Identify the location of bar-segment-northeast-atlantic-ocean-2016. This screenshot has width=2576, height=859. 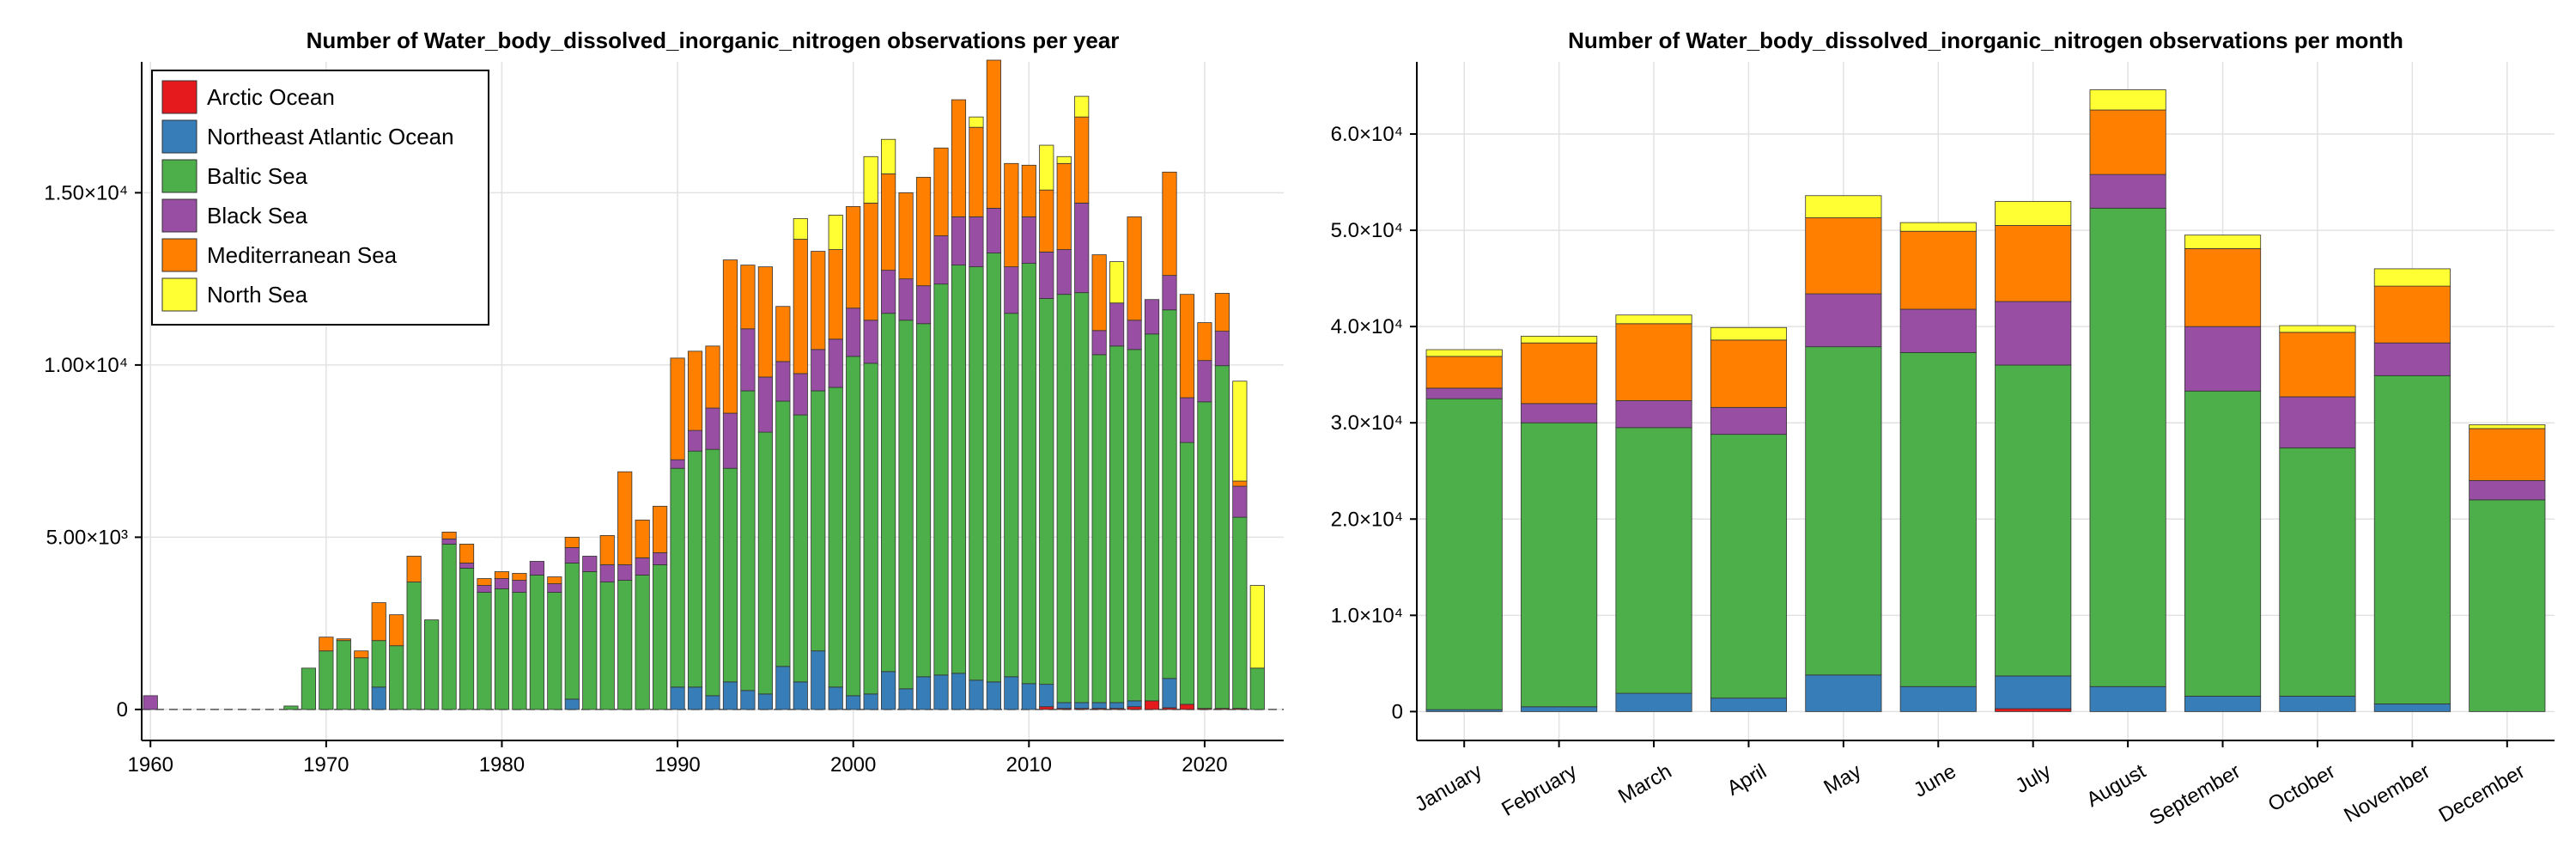
(1134, 704).